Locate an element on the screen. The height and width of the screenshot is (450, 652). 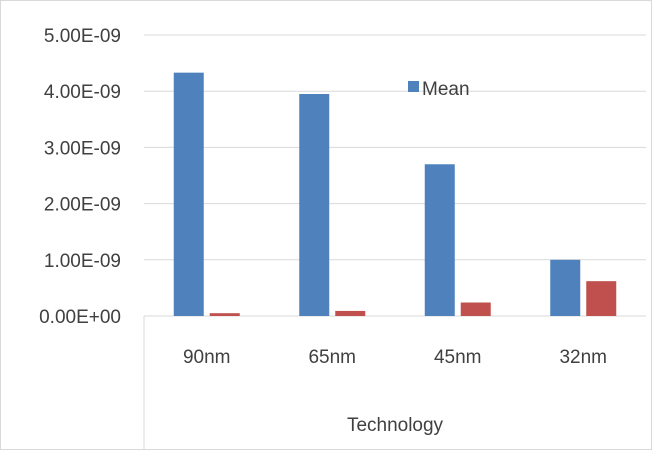
y-tick-label: 3.00E-09 is located at coordinates (82, 148).